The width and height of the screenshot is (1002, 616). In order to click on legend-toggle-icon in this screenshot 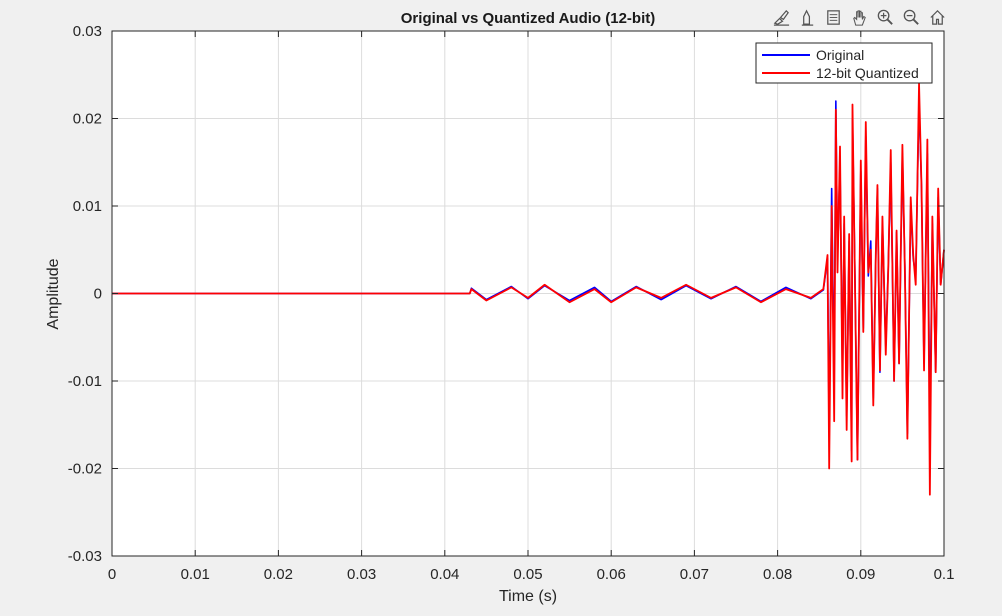, I will do `click(833, 17)`.